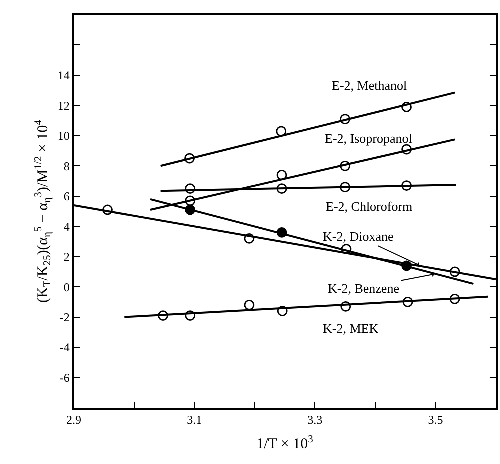 The image size is (500, 464). Describe the element at coordinates (65, 377) in the screenshot. I see `y-tick-label: -6` at that location.